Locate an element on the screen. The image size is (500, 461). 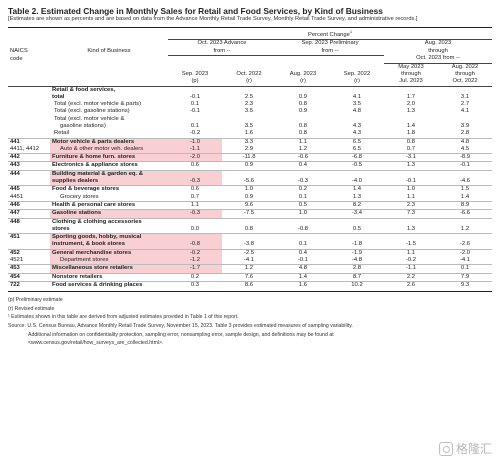
value-cell: 3.1 is located at coordinates (465, 96).